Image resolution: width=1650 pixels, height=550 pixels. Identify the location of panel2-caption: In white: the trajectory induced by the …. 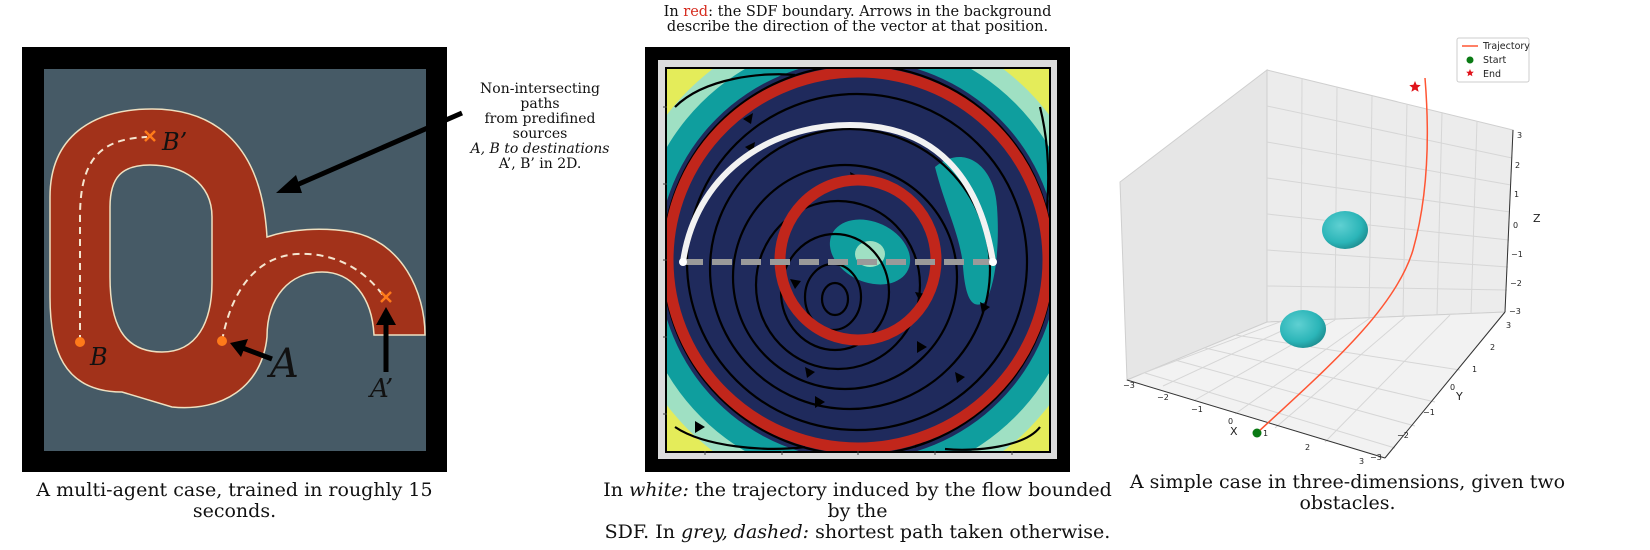
(857, 511).